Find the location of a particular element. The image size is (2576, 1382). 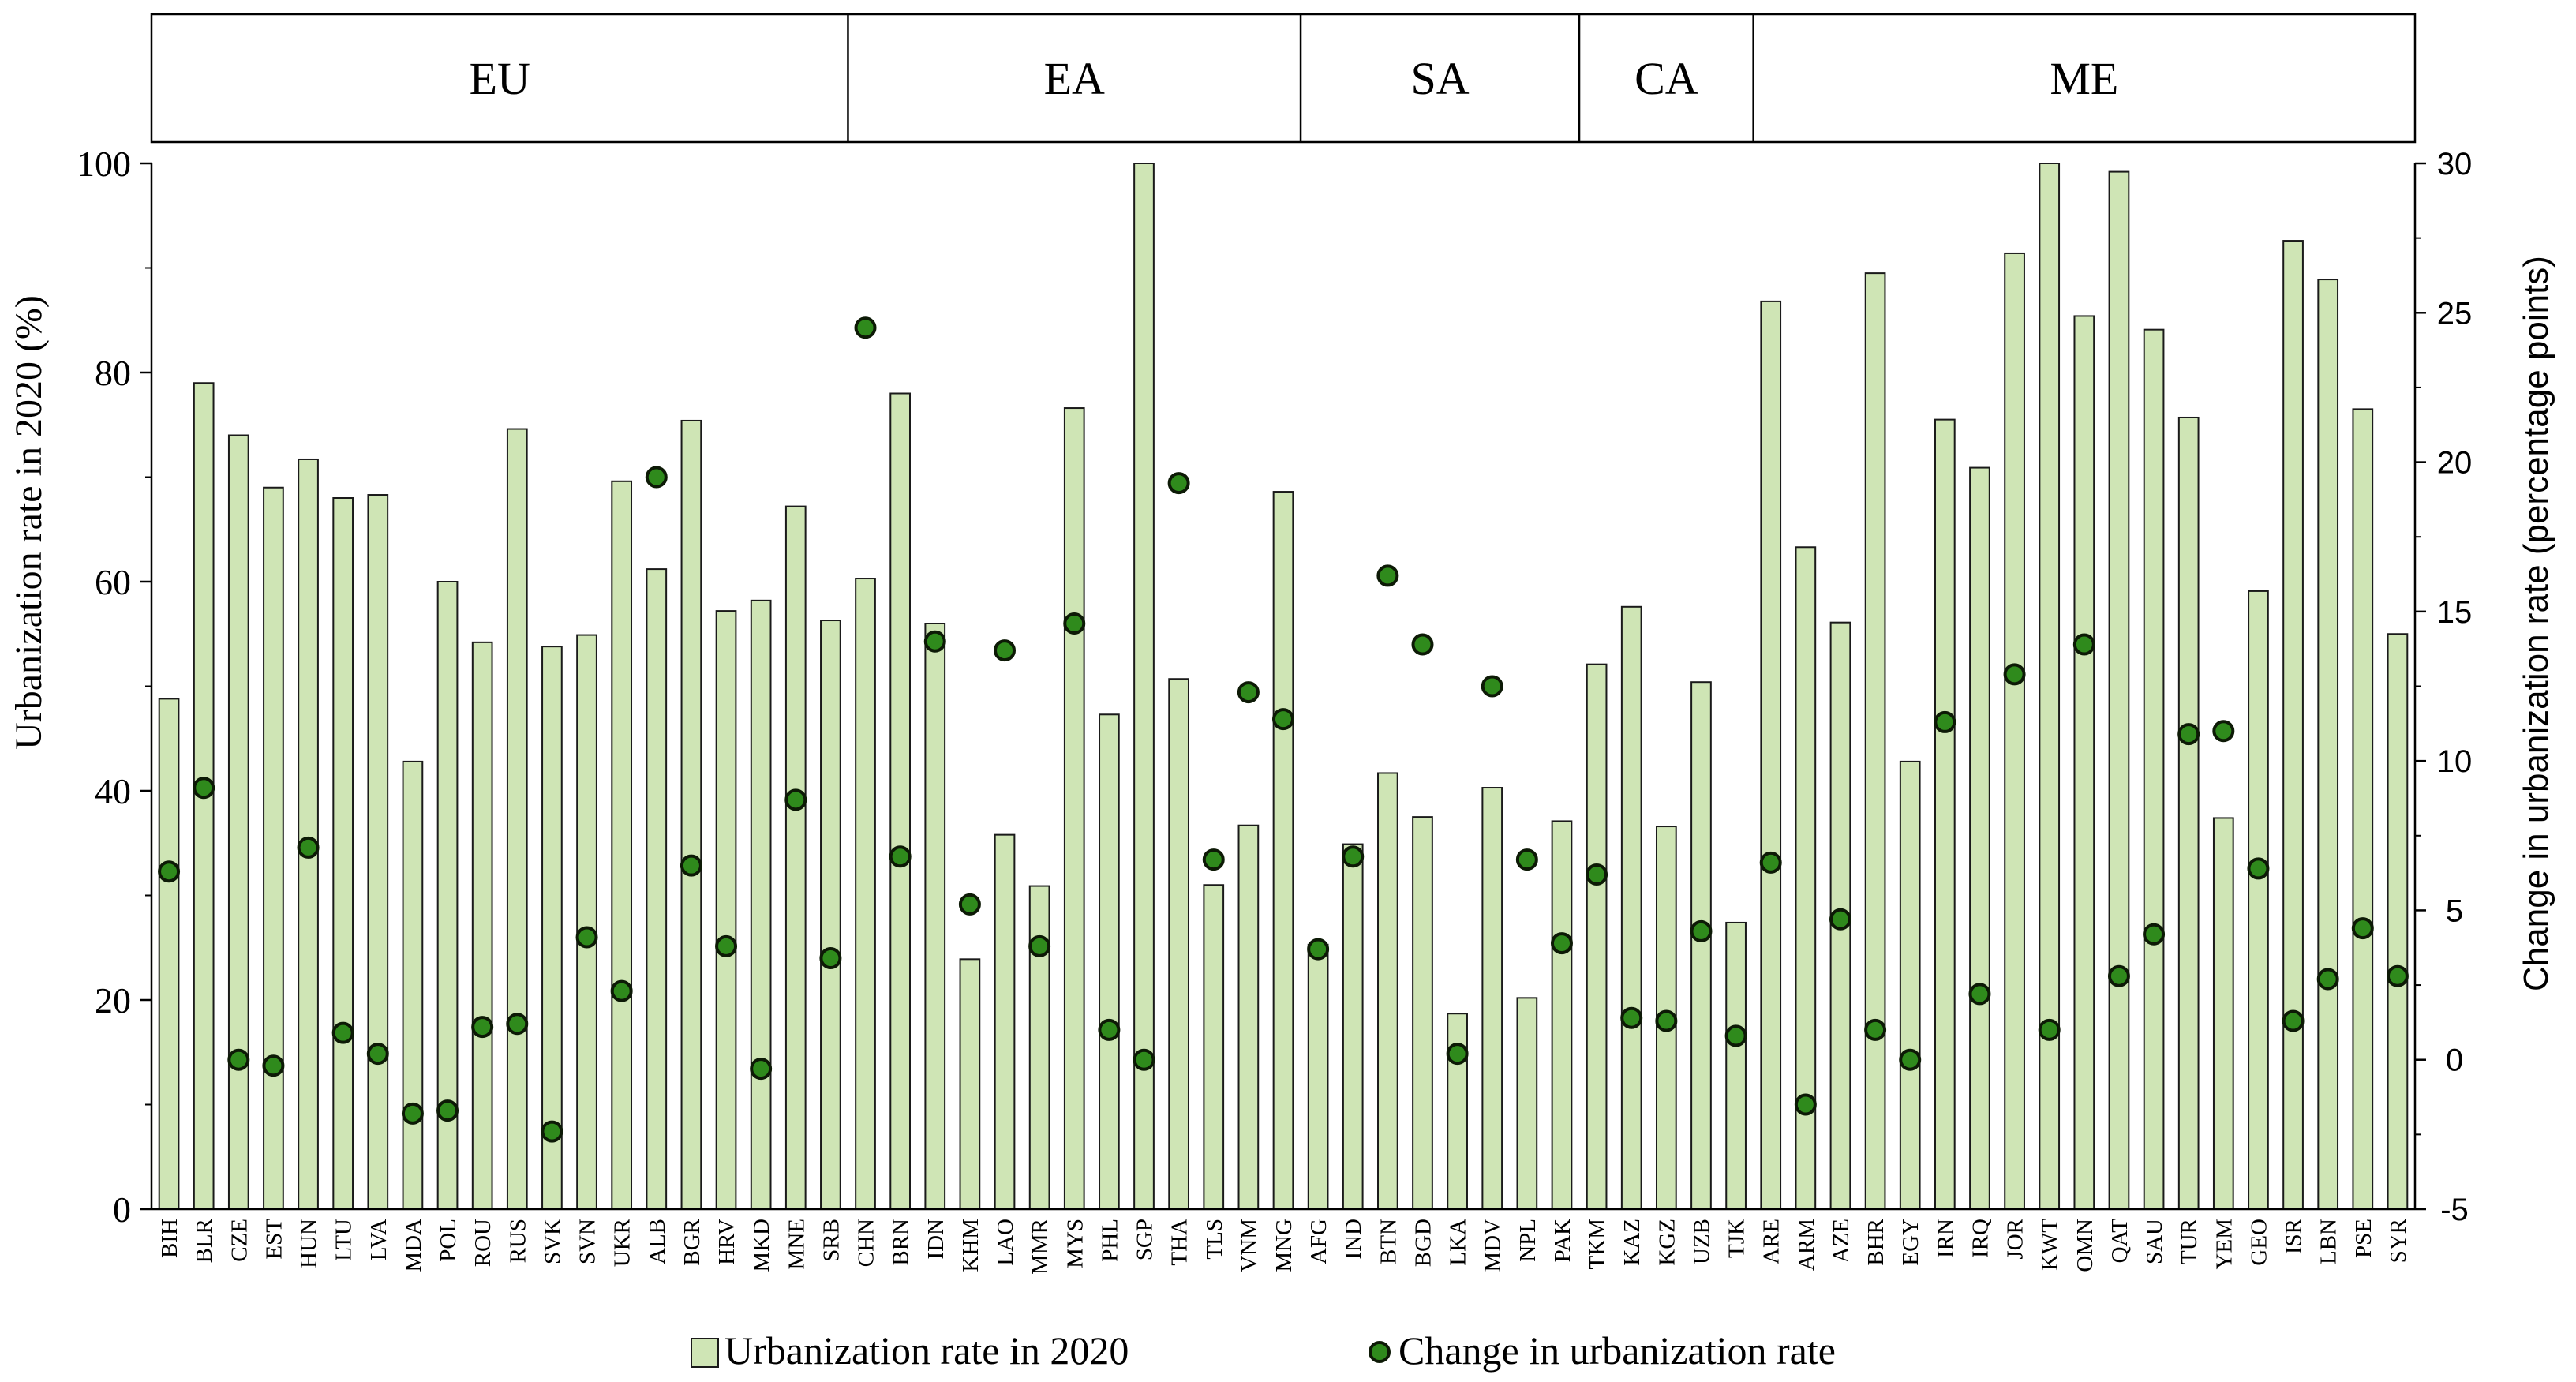

dot-lao is located at coordinates (1005, 650).